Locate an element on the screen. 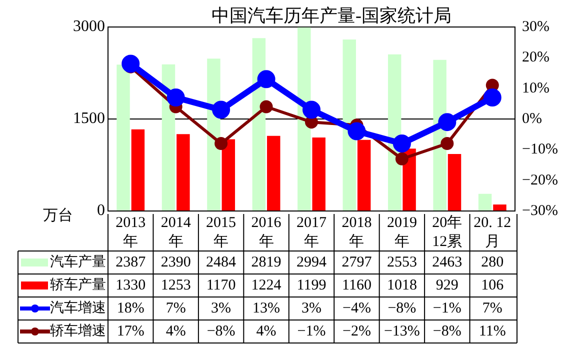 The image size is (562, 347). y2-tick-label: −20% is located at coordinates (540, 180).